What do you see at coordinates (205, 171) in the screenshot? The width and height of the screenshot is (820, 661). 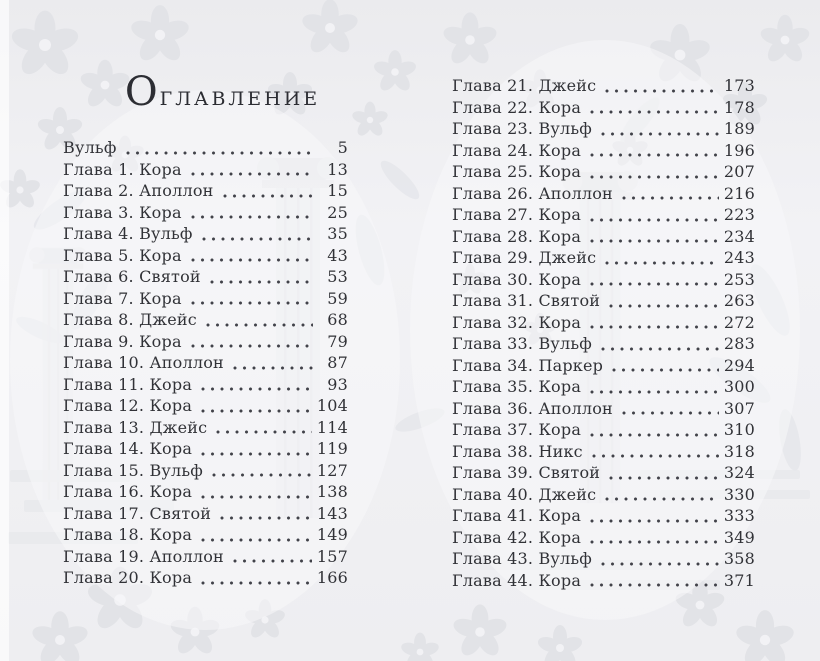 I see `toc-entry: Глава 1. Кора 13` at bounding box center [205, 171].